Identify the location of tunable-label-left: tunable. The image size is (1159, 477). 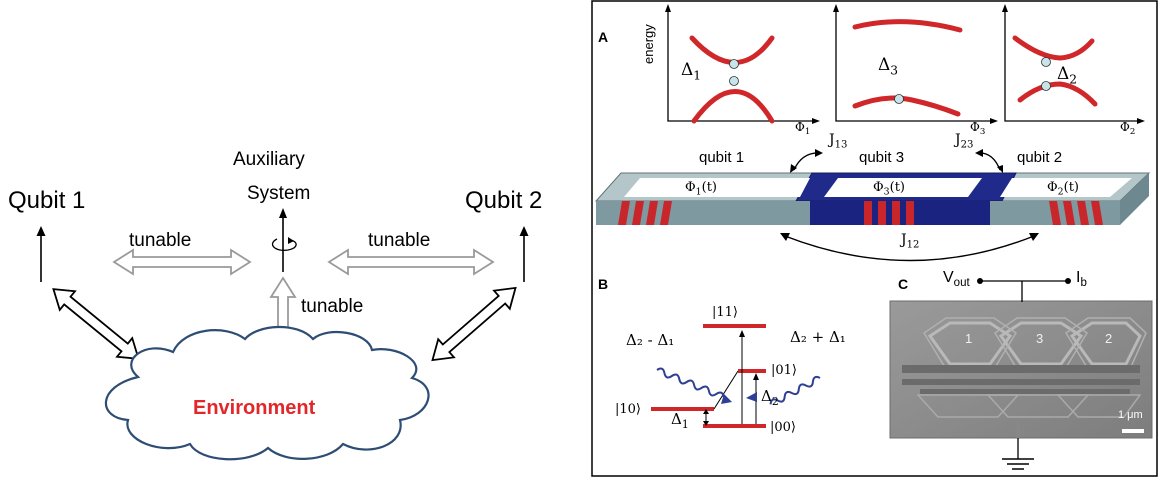
(160, 240).